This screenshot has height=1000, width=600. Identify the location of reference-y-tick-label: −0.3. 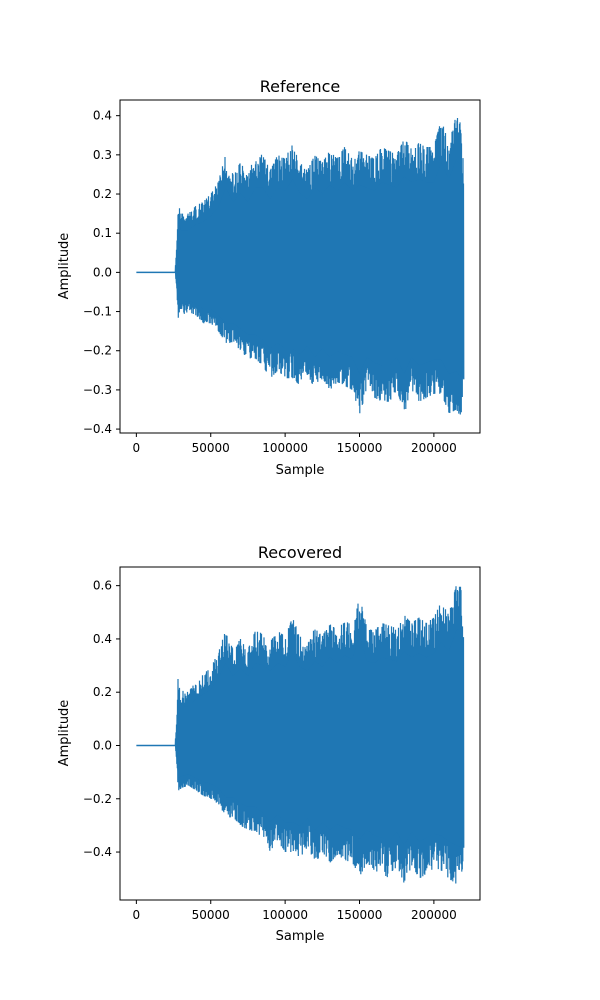
(97, 390).